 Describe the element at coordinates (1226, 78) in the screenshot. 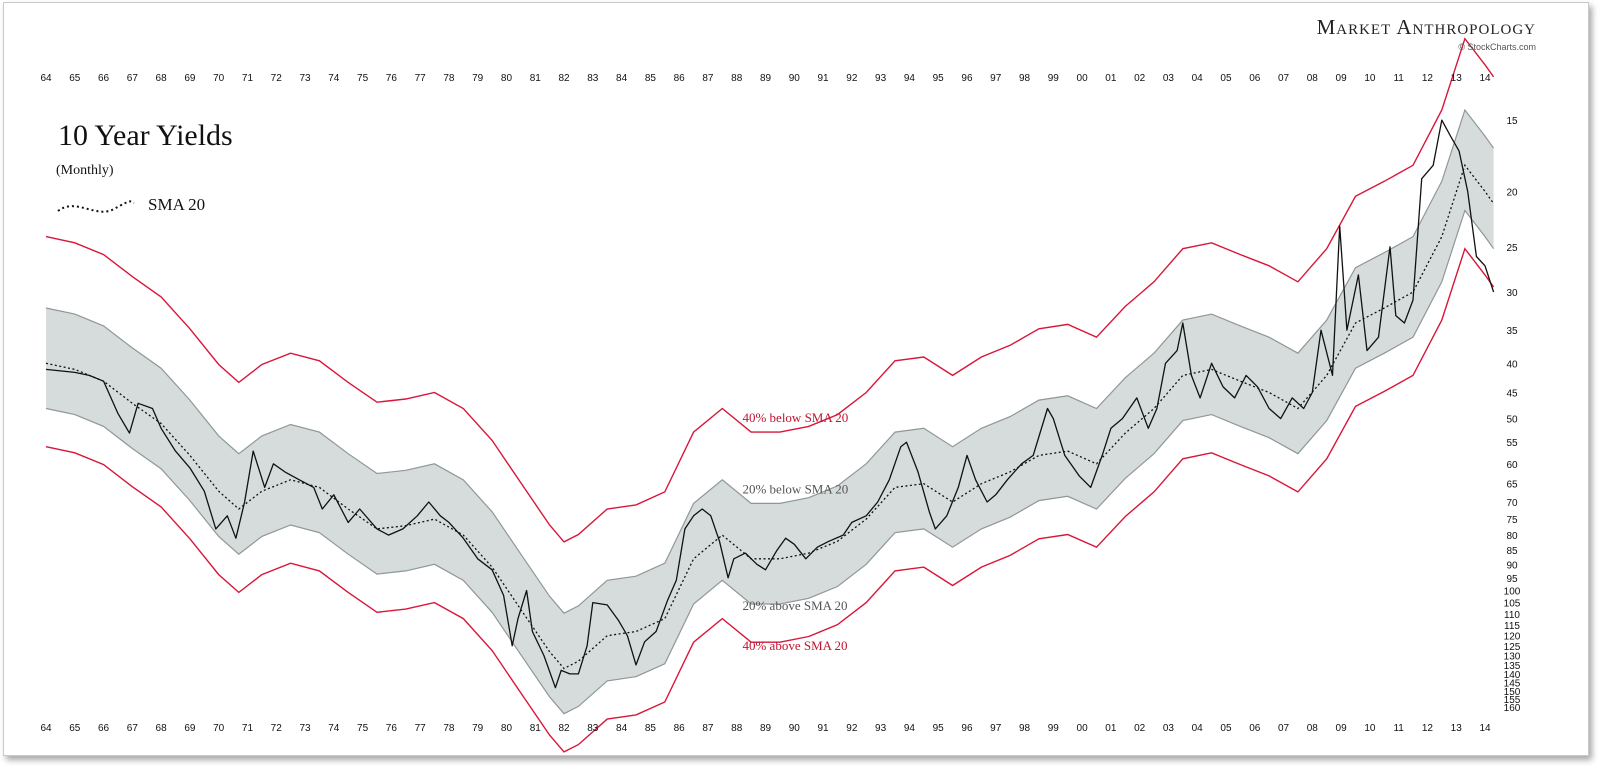

I see `x-tick-top-05: 05` at that location.